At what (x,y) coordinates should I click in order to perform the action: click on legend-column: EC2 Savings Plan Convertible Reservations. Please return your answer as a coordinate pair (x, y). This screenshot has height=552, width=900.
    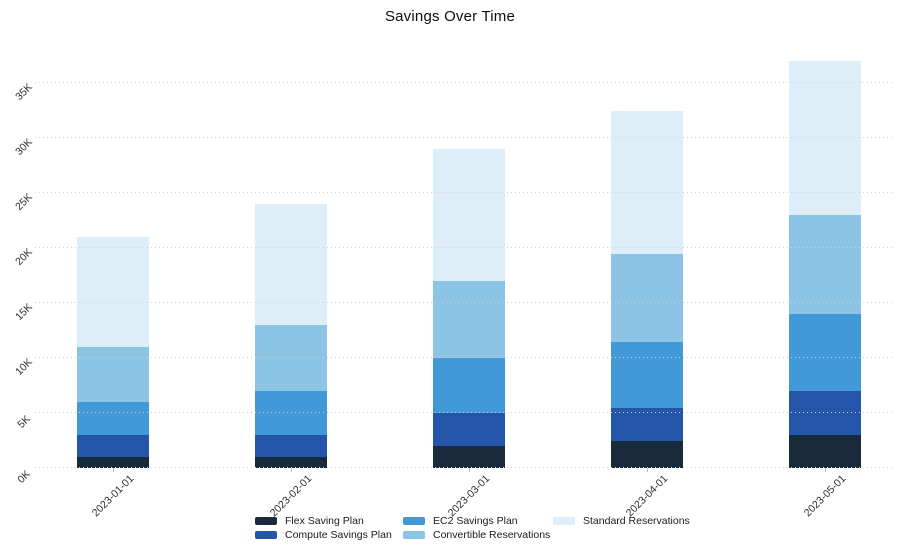
    Looking at the image, I should click on (478, 527).